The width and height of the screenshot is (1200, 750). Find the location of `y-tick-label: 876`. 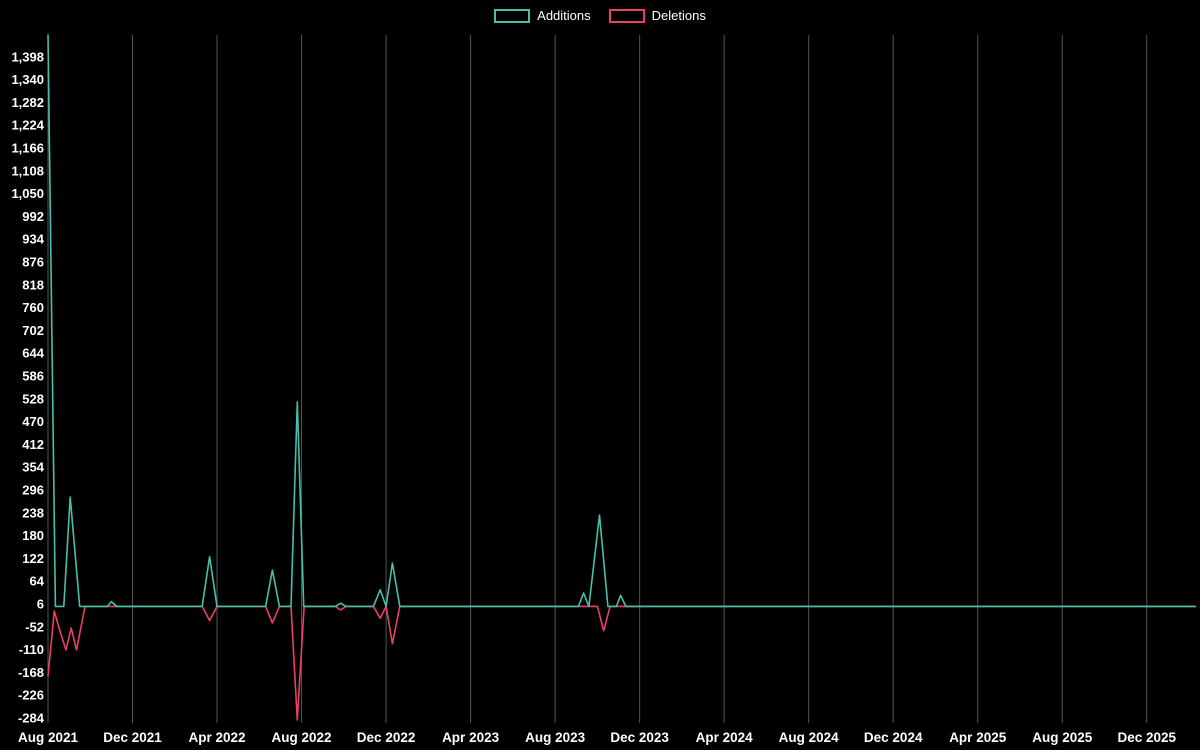

y-tick-label: 876 is located at coordinates (33, 262).